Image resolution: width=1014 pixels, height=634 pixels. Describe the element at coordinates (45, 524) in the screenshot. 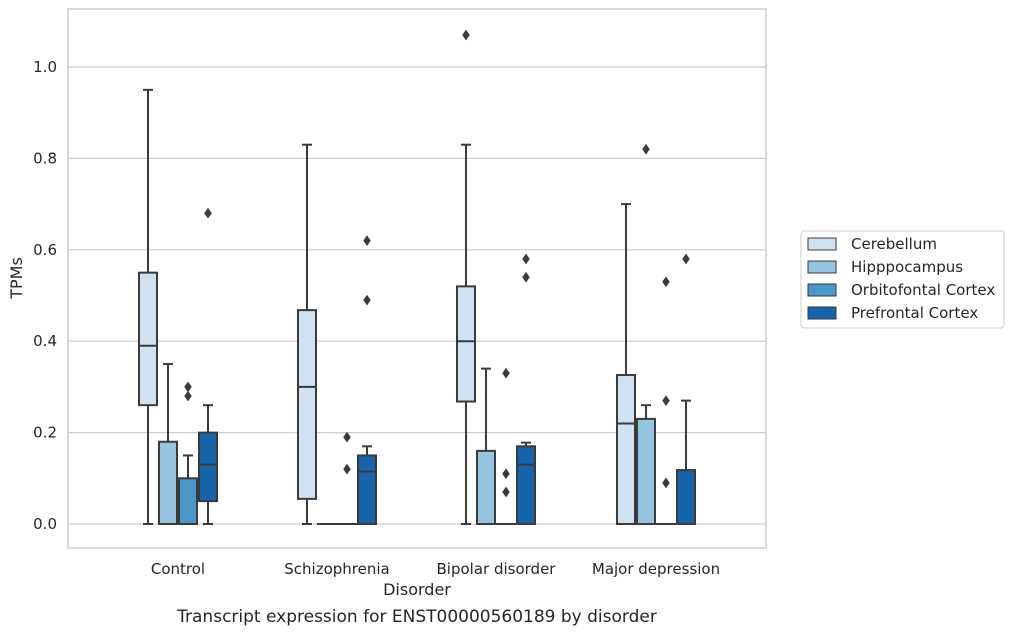

I see `y-tick-label: 0.0` at that location.